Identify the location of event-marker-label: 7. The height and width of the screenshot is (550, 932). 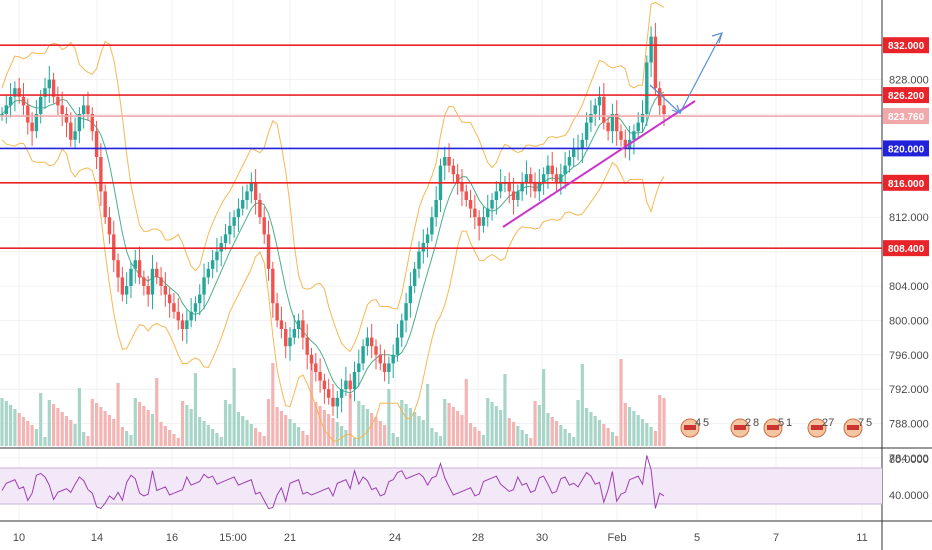
(861, 423).